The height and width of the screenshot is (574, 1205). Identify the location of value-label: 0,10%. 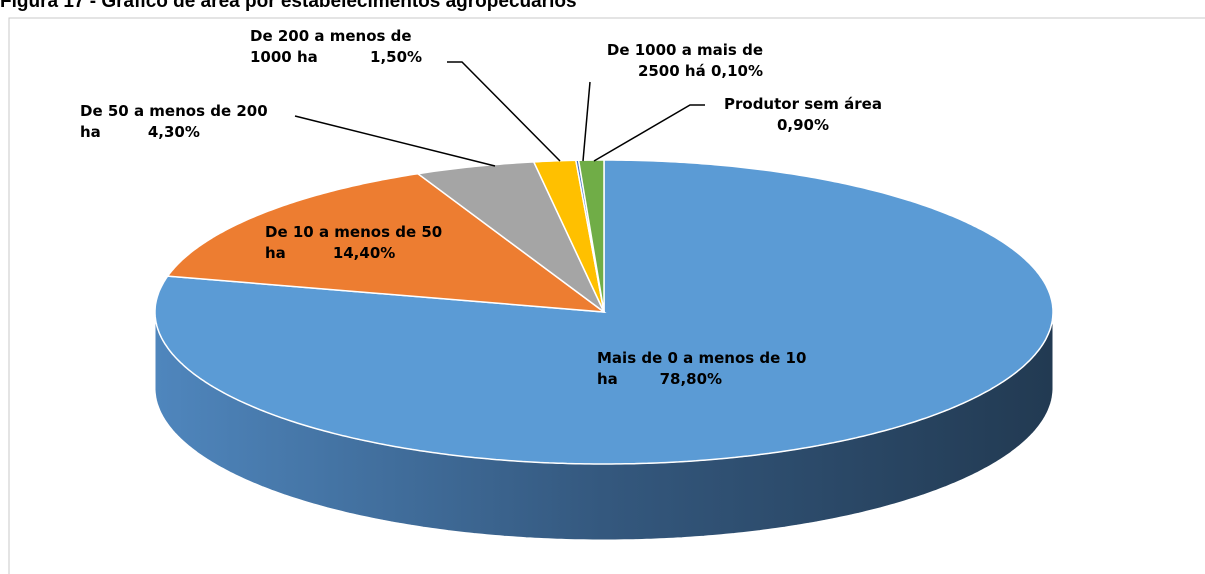
(736, 71).